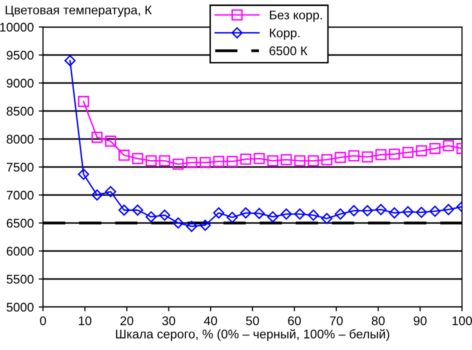 The image size is (472, 350). What do you see at coordinates (253, 335) in the screenshot?
I see `x-axis-title: Шкала серого, % (0% – черный, 100% – белый)` at bounding box center [253, 335].